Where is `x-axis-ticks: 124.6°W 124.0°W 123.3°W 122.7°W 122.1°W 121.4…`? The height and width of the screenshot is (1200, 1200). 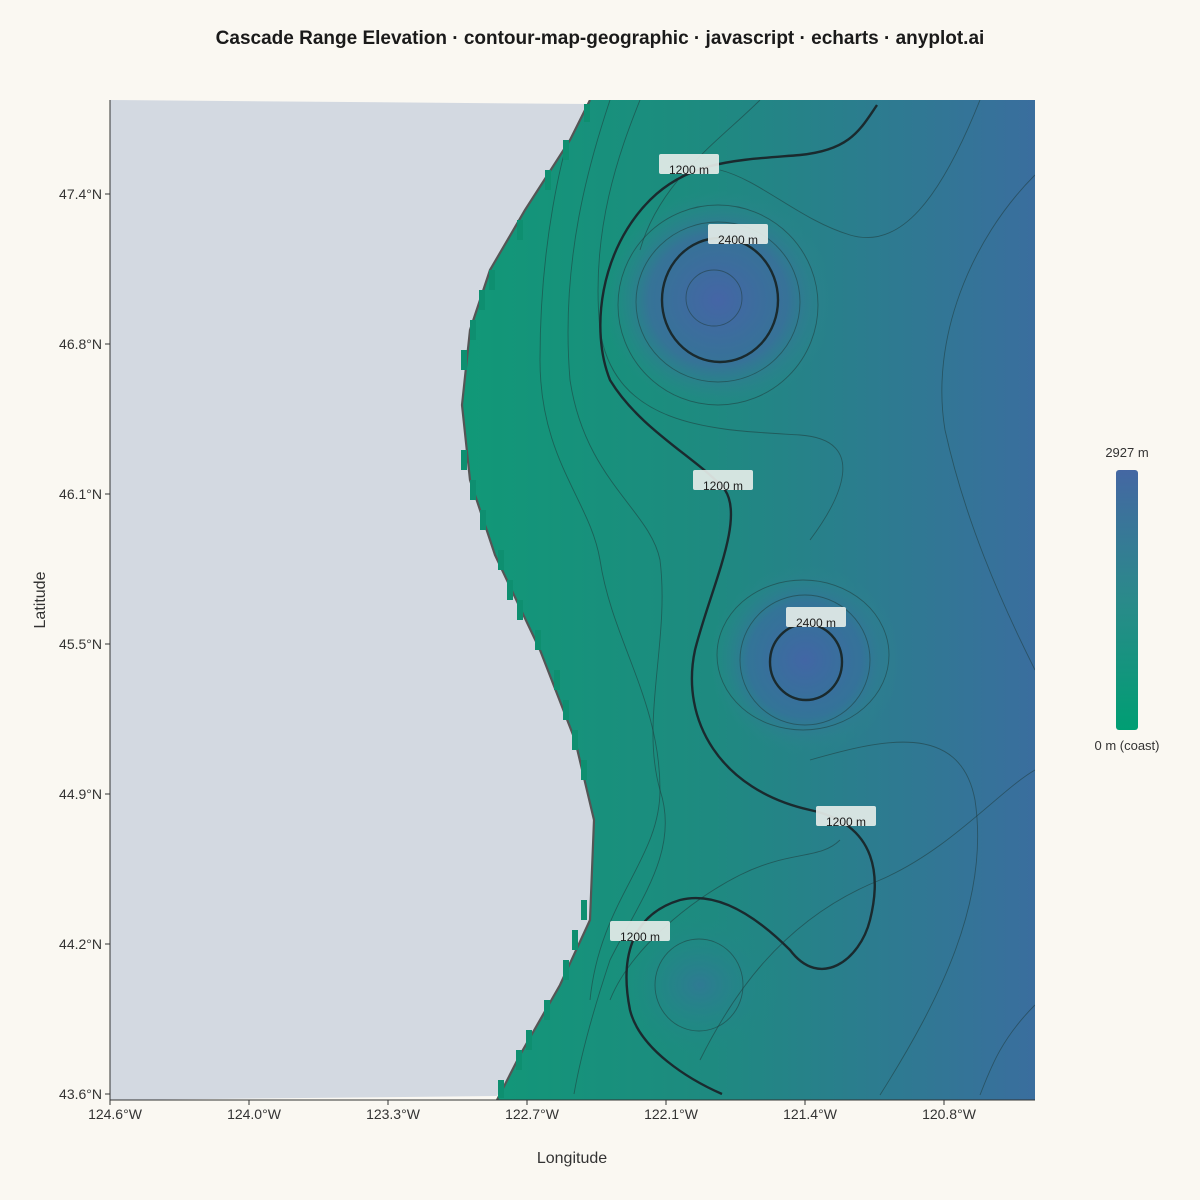
x-axis-ticks: 124.6°W 124.0°W 123.3°W 122.7°W 122.1°W 121.4… is located at coordinates (532, 1111).